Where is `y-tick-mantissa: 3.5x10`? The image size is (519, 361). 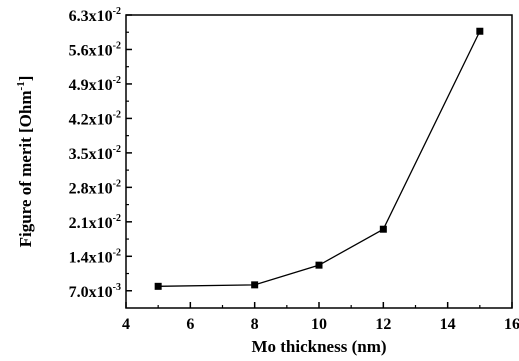
y-tick-mantissa: 3.5x10 is located at coordinates (91, 154).